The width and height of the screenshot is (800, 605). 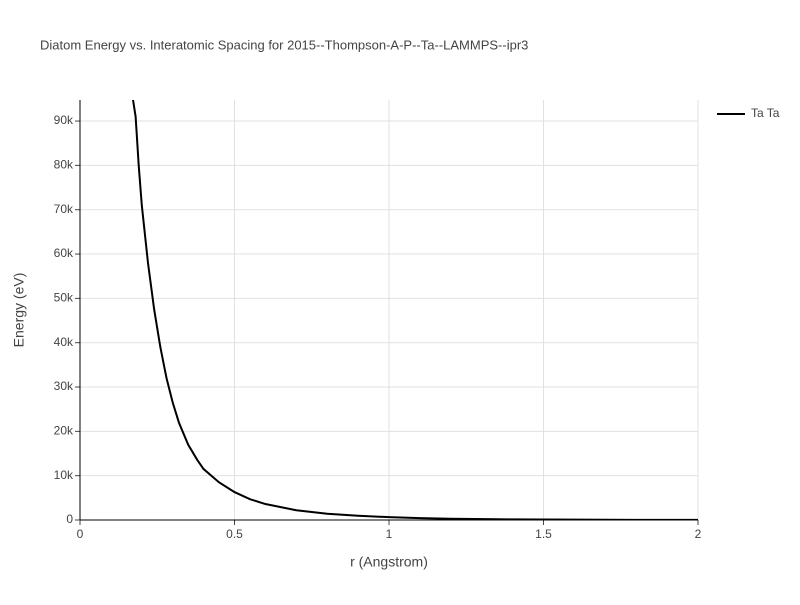 What do you see at coordinates (69, 519) in the screenshot?
I see `y-tick-label: 0` at bounding box center [69, 519].